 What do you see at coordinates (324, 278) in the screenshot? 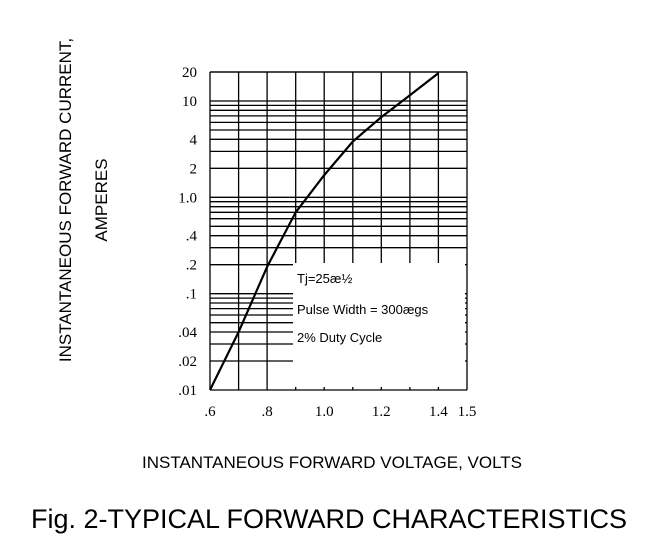
I see `annotation-temperature: Tj=25æ½` at bounding box center [324, 278].